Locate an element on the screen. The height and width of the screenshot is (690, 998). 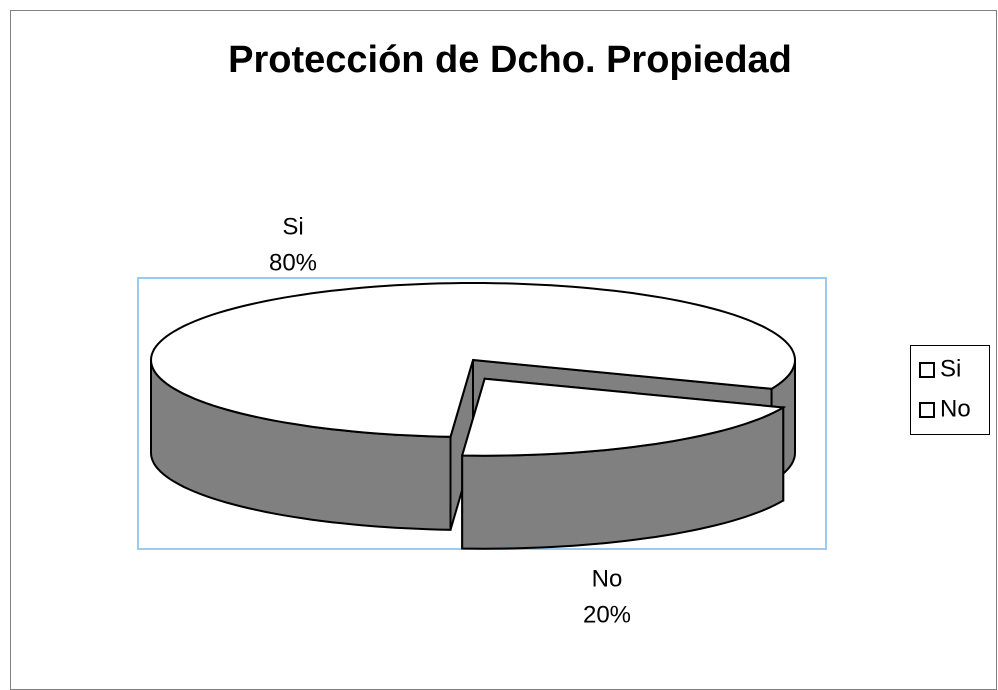
data-label-category: No is located at coordinates (607, 578).